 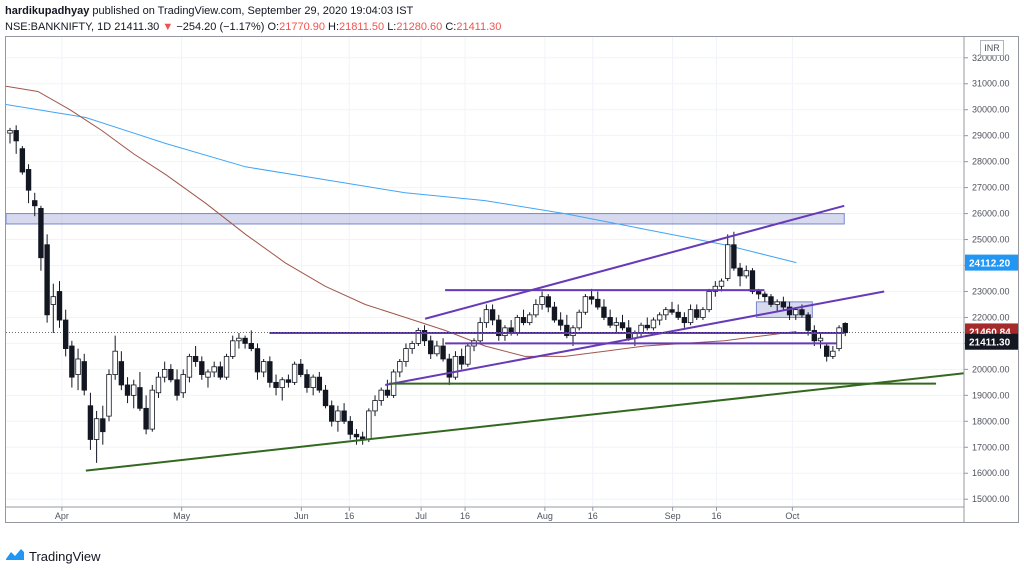 What do you see at coordinates (990, 332) in the screenshot?
I see `price-tag-label: 21460.84` at bounding box center [990, 332].